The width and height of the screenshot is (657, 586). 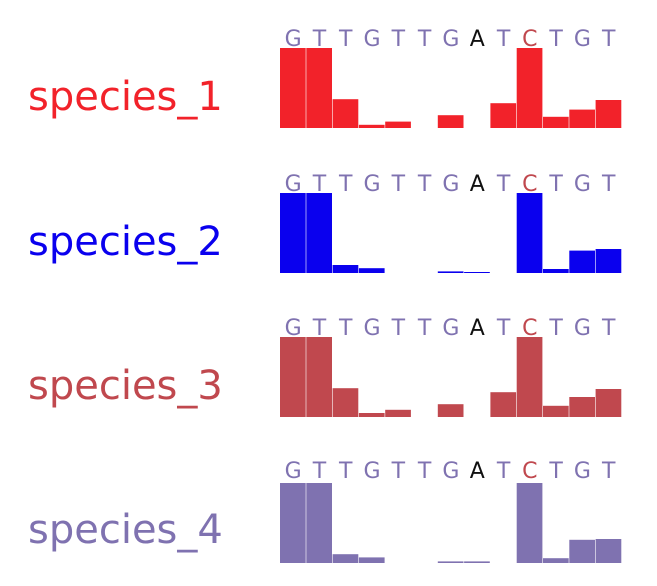 I want to click on species-label-3: species_3, so click(x=125, y=386).